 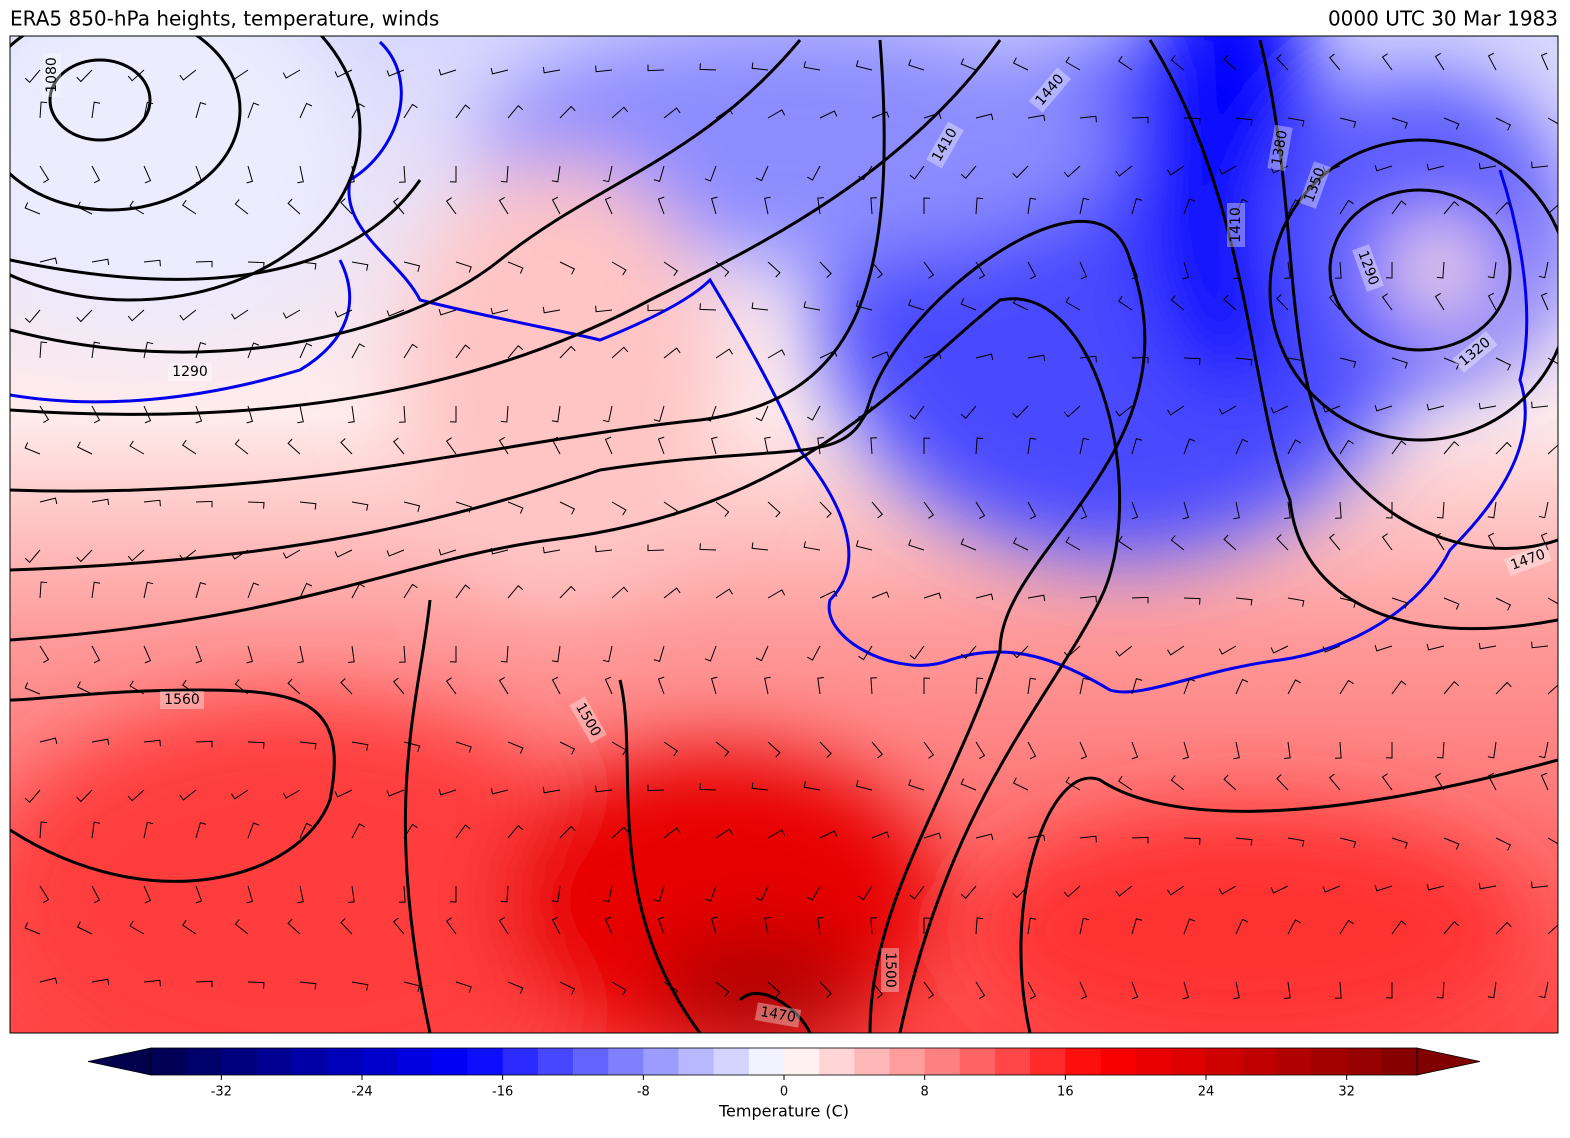 What do you see at coordinates (361, 1092) in the screenshot?
I see `colorbar-tick-label: -24` at bounding box center [361, 1092].